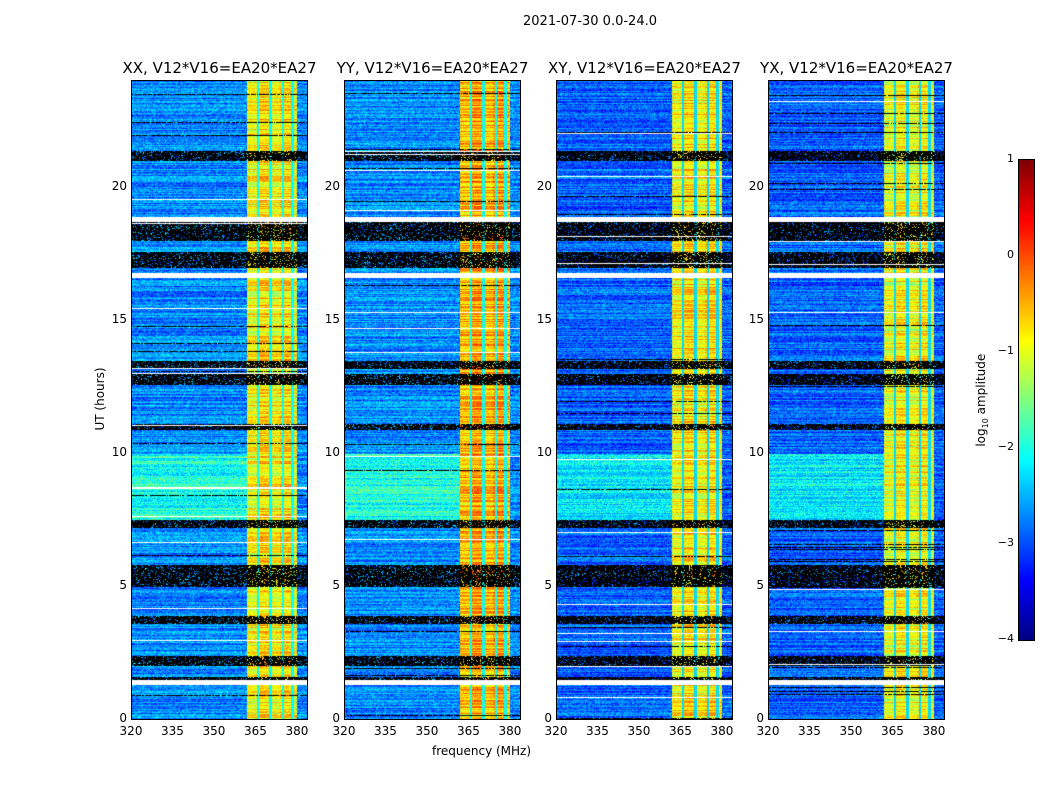  Describe the element at coordinates (856, 400) in the screenshot. I see `spectrogram-panel-yx` at that location.